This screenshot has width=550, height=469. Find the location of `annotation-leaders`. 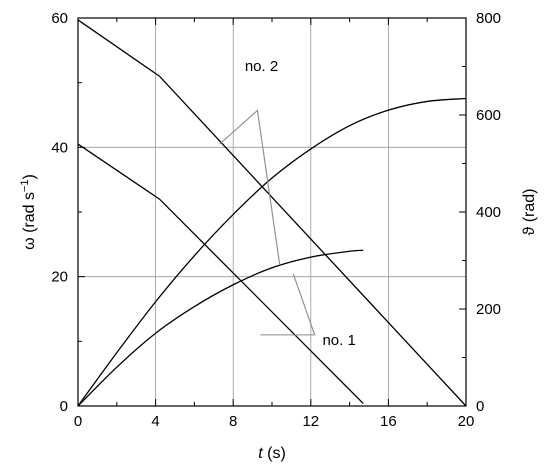

annotation-leaders is located at coordinates (267, 222).